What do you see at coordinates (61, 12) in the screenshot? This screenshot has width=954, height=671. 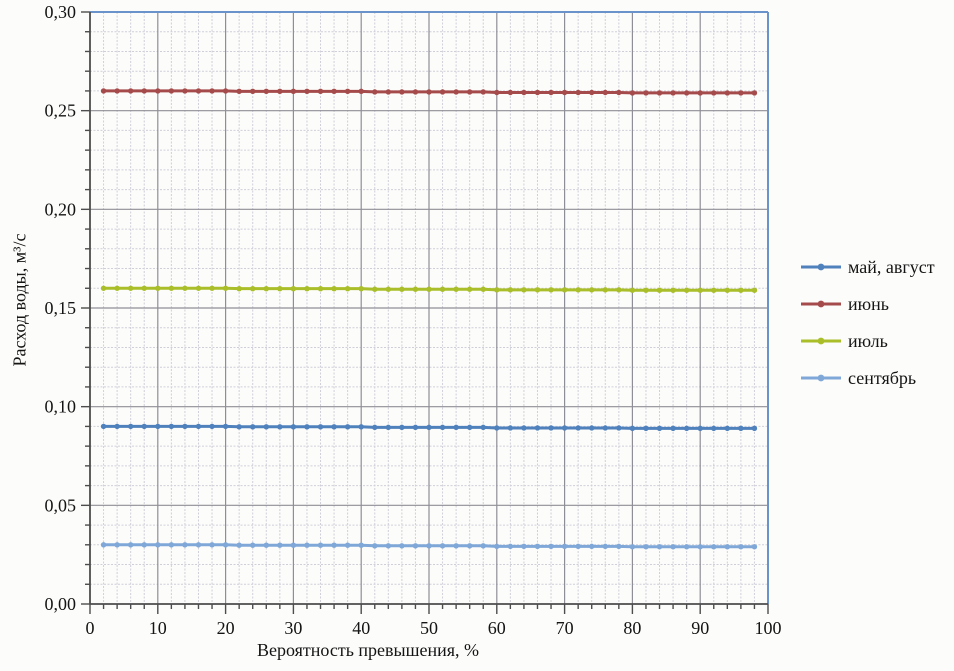 I see `y-tick-label: 0,30` at bounding box center [61, 12].